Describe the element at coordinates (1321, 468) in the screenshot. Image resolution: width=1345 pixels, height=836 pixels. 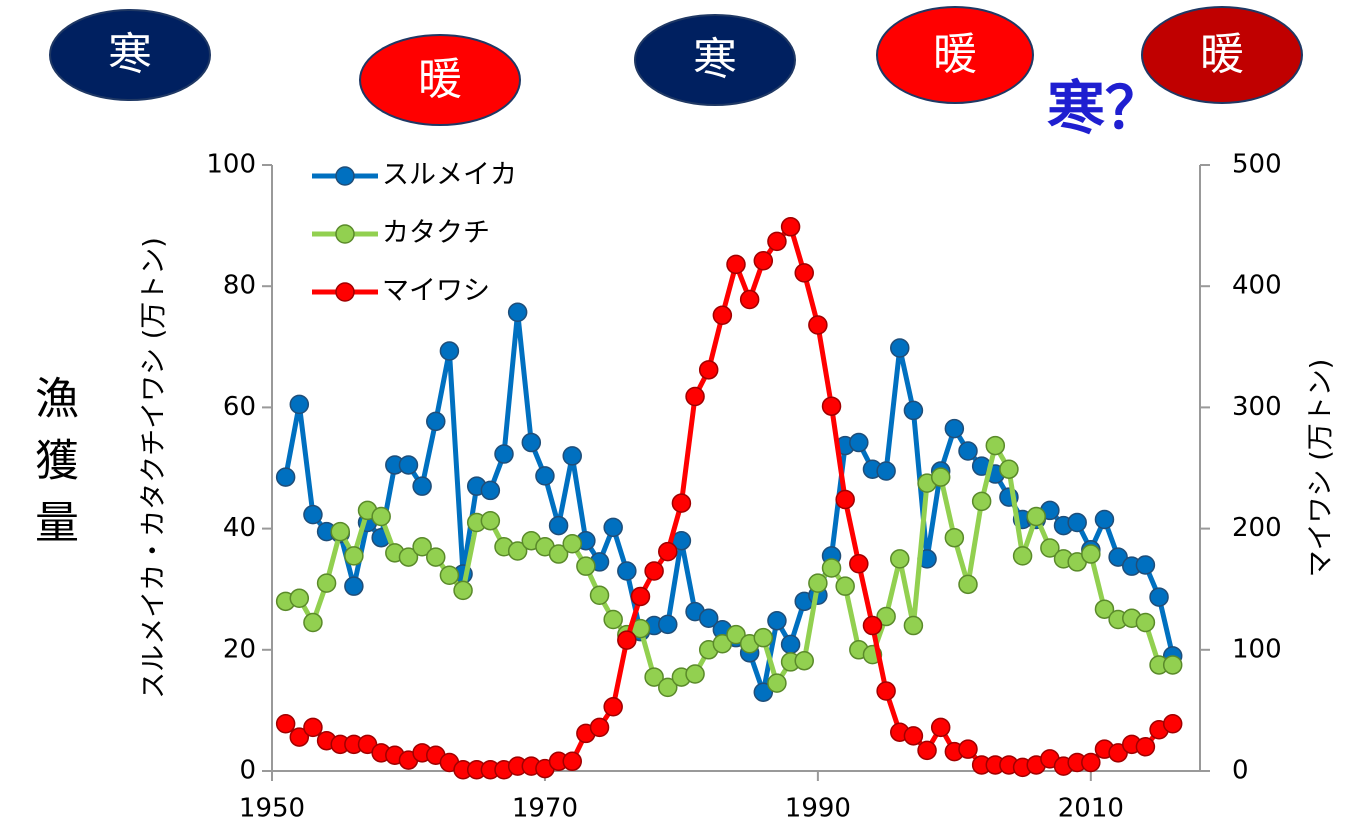
I see `y2-axis-label: マイワシ (万トン)` at that location.